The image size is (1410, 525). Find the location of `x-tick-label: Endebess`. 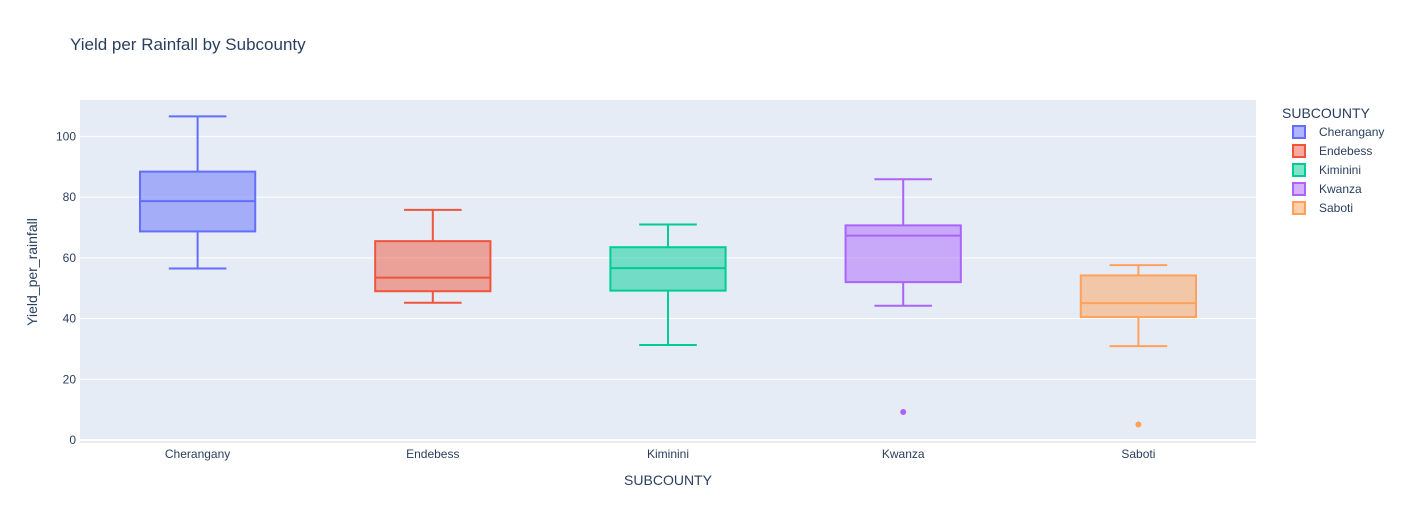

x-tick-label: Endebess is located at coordinates (432, 454).